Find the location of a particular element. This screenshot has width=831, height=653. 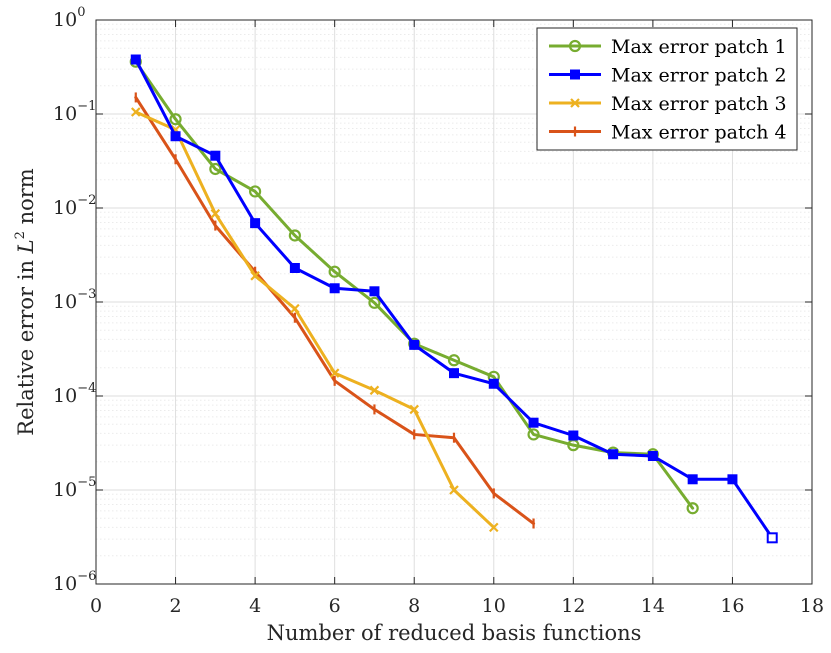

y-axis-label-exp: 2 is located at coordinates (20, 235).